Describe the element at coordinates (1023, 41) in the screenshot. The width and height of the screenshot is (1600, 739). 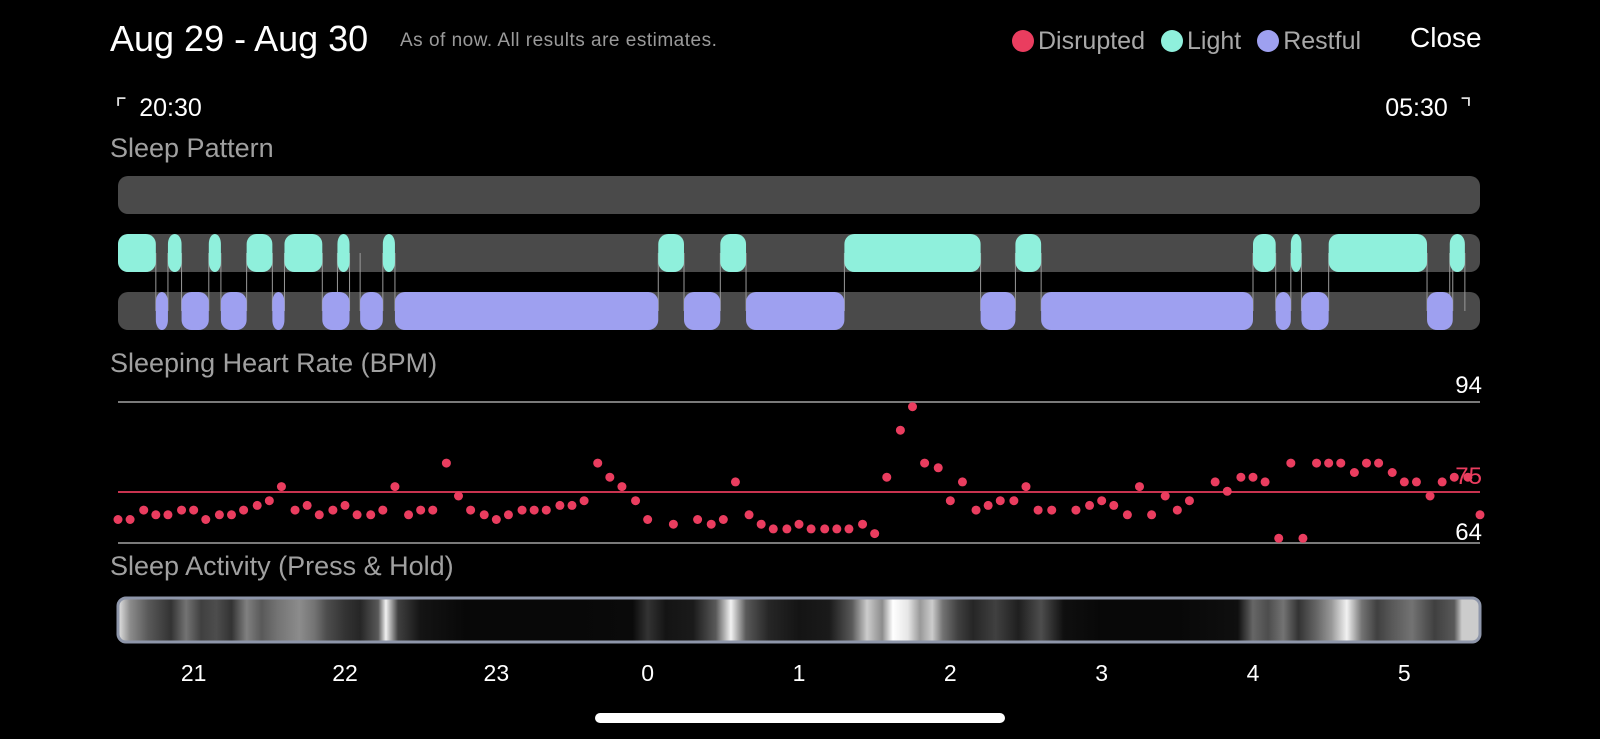
I see `disrupted-dot-icon` at that location.